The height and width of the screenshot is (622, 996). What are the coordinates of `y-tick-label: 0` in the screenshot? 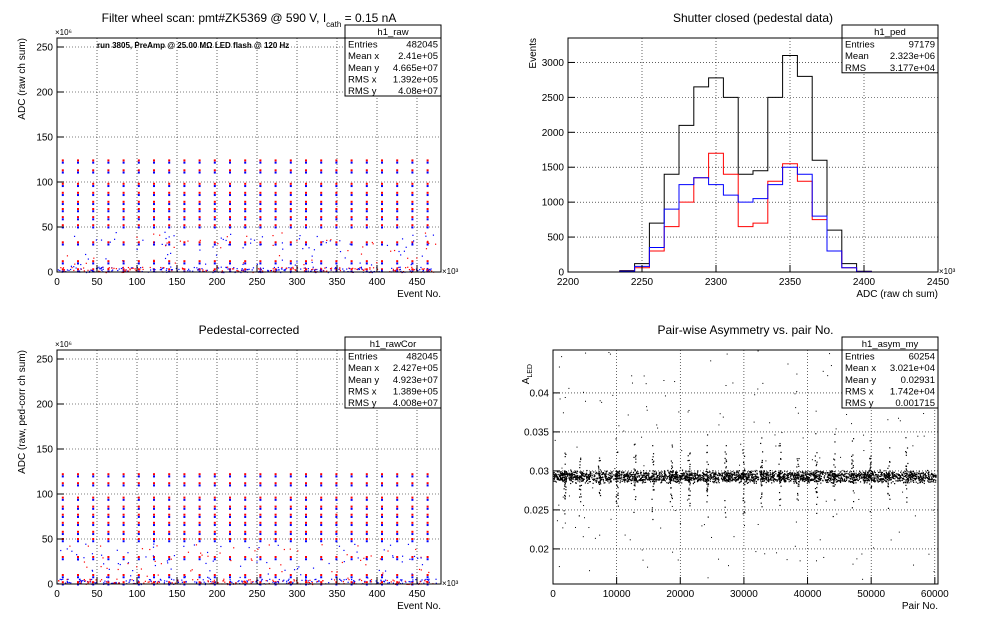 It's located at (50, 273).